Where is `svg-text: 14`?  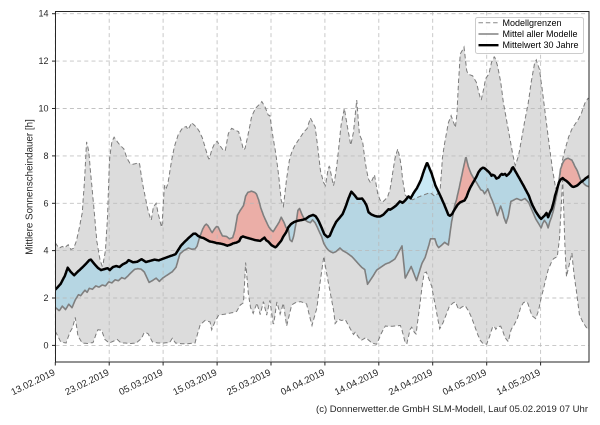
svg-text: 14 is located at coordinates (43, 14).